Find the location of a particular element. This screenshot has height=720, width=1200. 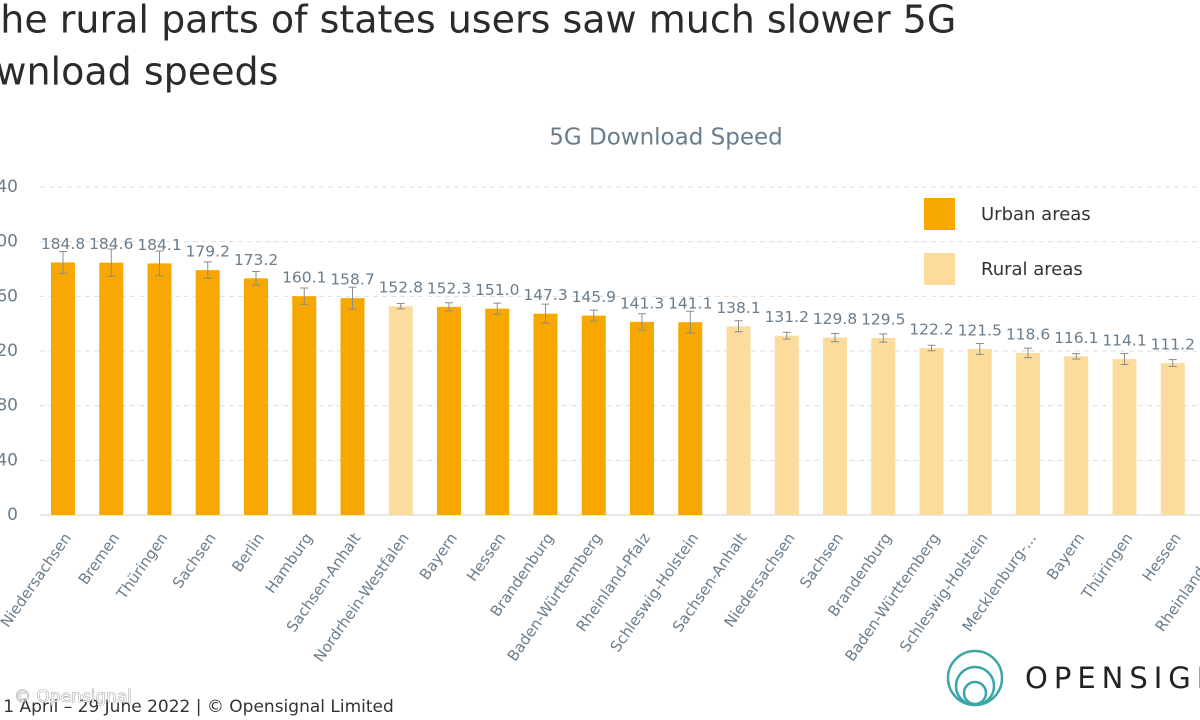

value-label: 129.8 is located at coordinates (835, 319).